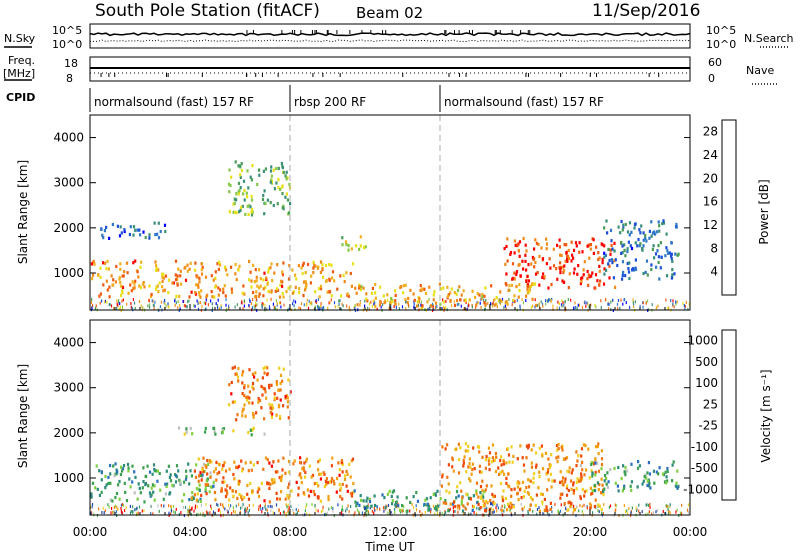  I want to click on colorbar-tick-label: 28, so click(710, 132).